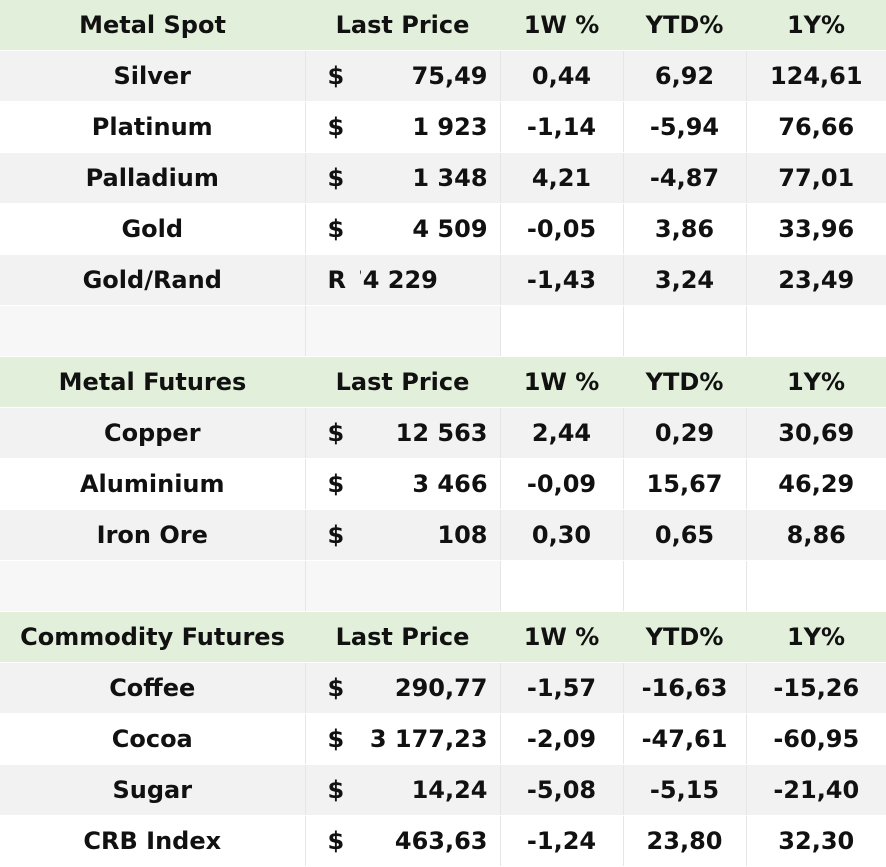  I want to click on change-1w: -2,09, so click(561, 739).